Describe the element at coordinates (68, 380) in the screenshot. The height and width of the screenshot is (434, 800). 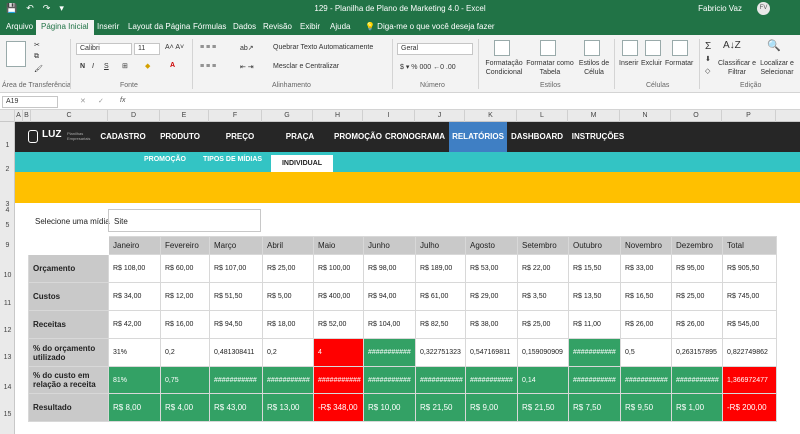
I see `row-label: % do custo em relação a receita` at that location.